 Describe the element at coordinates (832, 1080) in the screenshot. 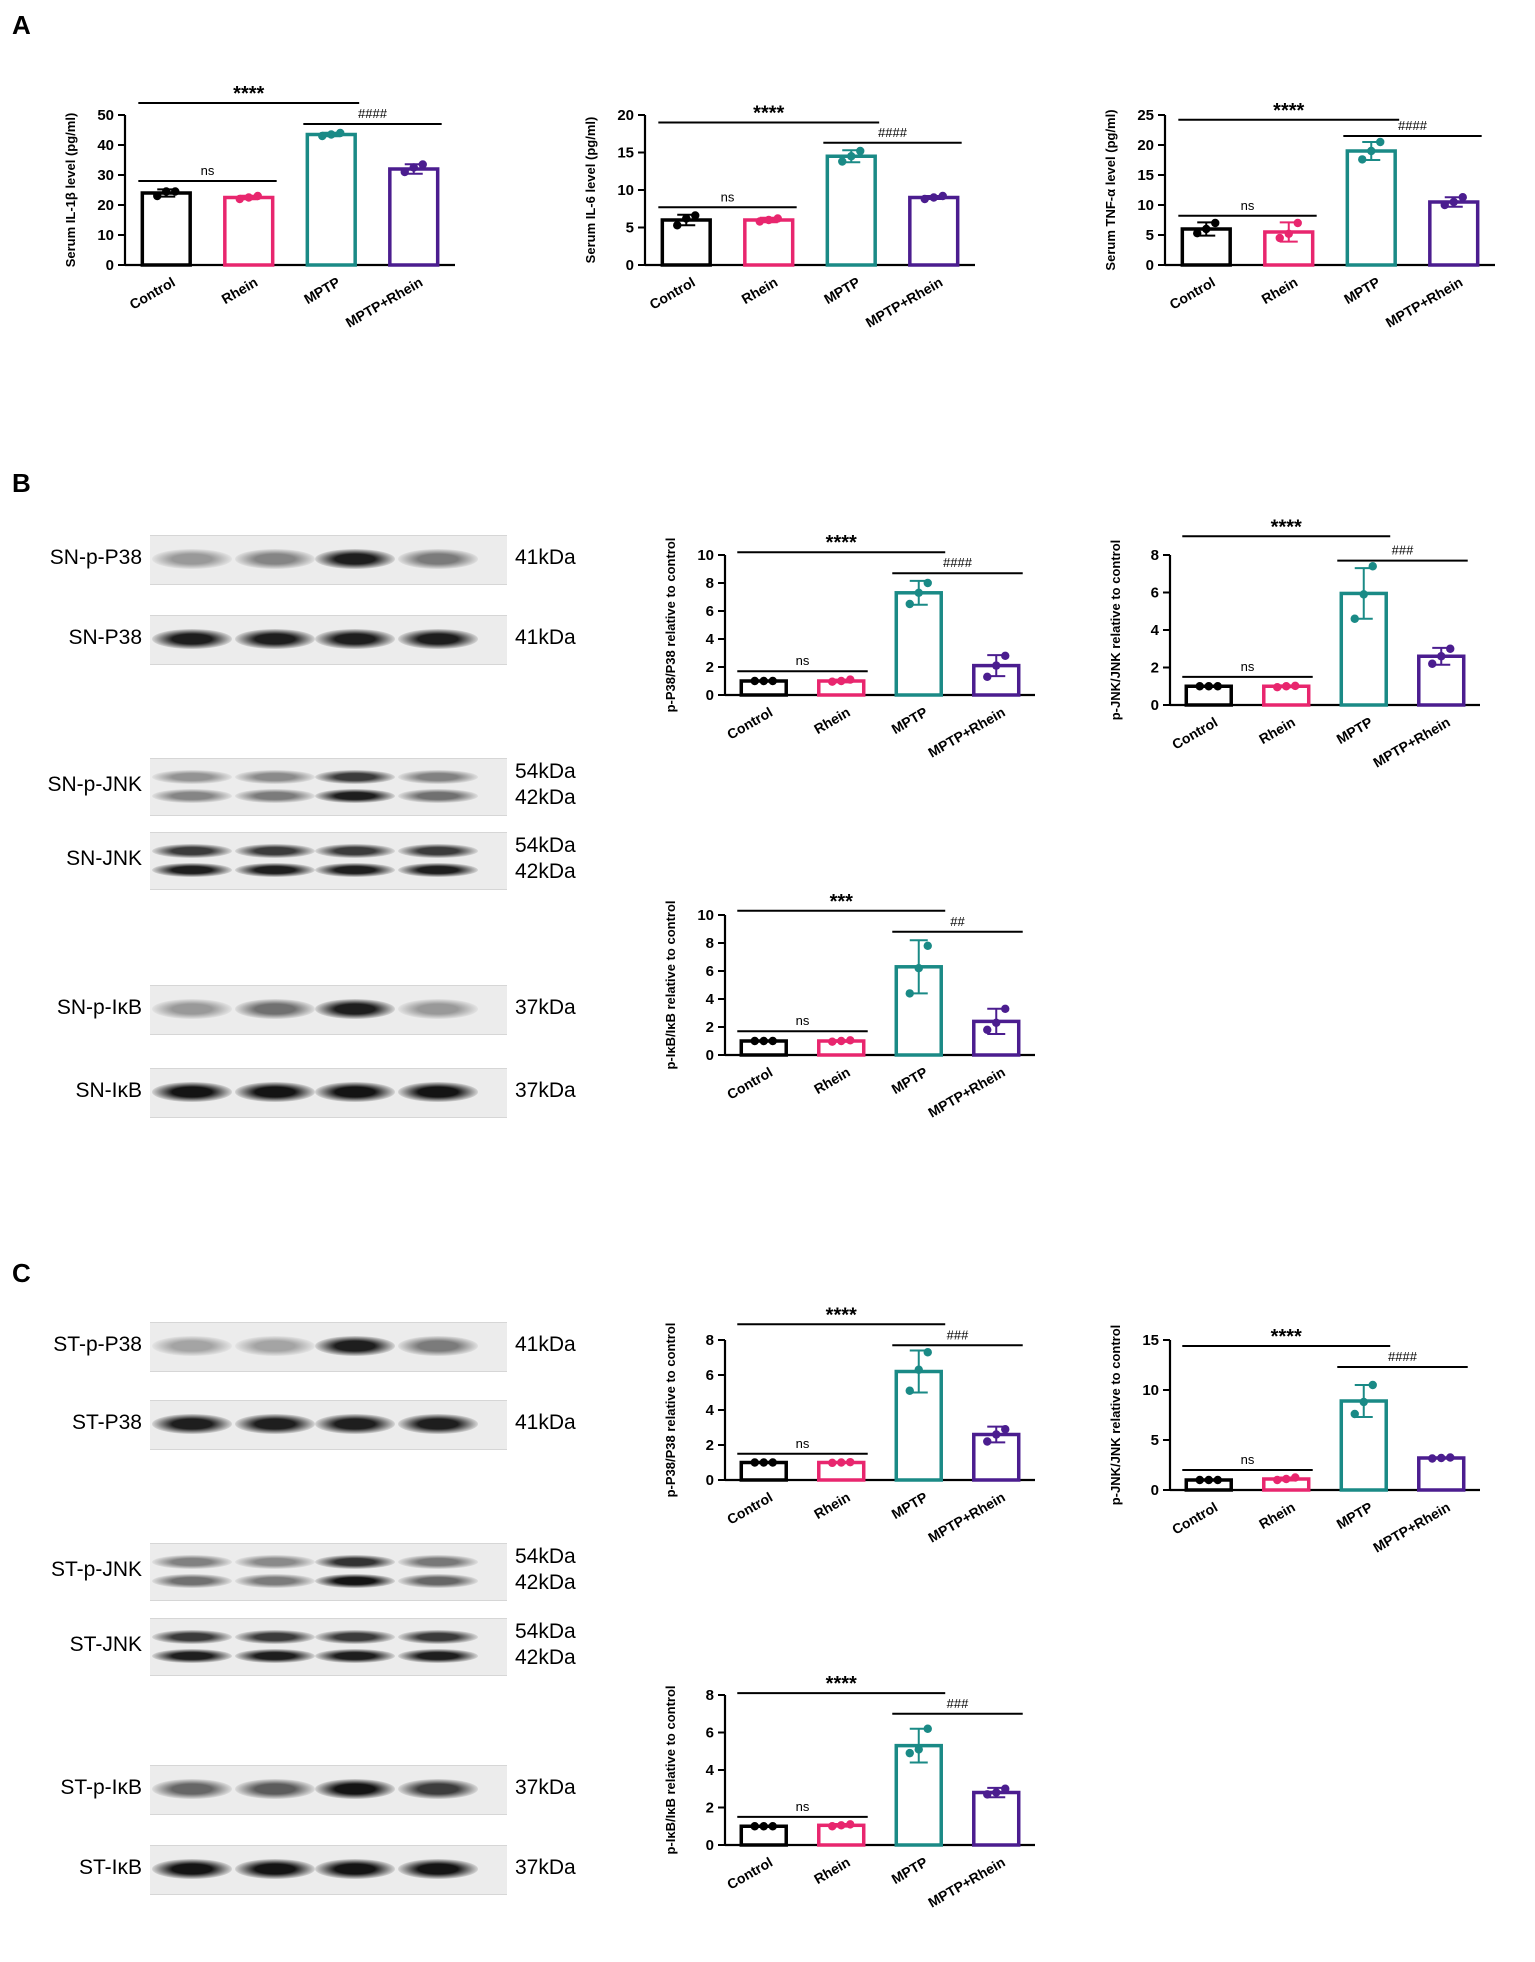

I see `x-tick-label: Rhein` at that location.